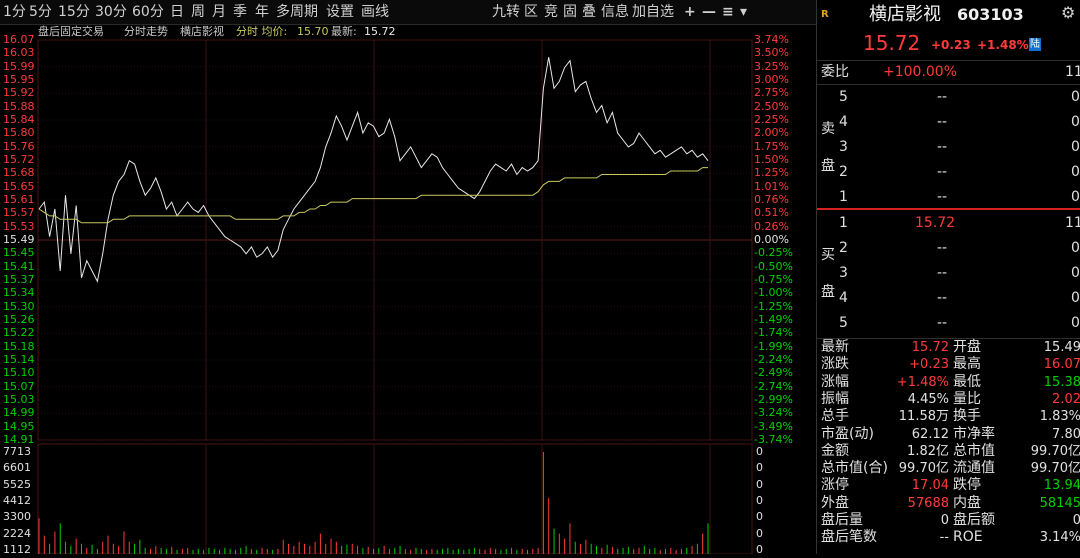  I want to click on stat-value: 17.04, so click(930, 486).